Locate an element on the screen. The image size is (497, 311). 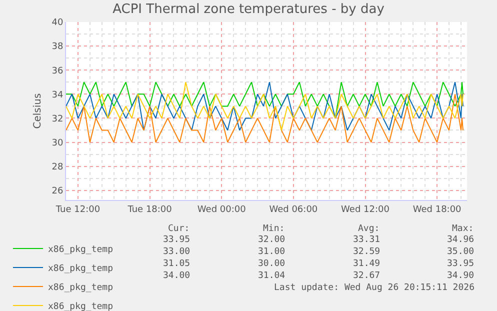
text: Cur: is located at coordinates (179, 229).